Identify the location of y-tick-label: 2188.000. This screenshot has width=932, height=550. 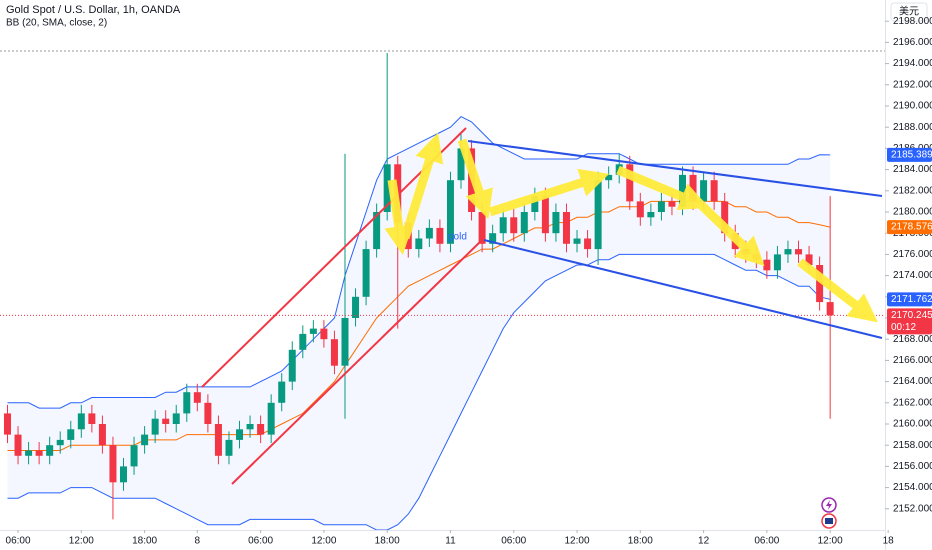
(912, 127).